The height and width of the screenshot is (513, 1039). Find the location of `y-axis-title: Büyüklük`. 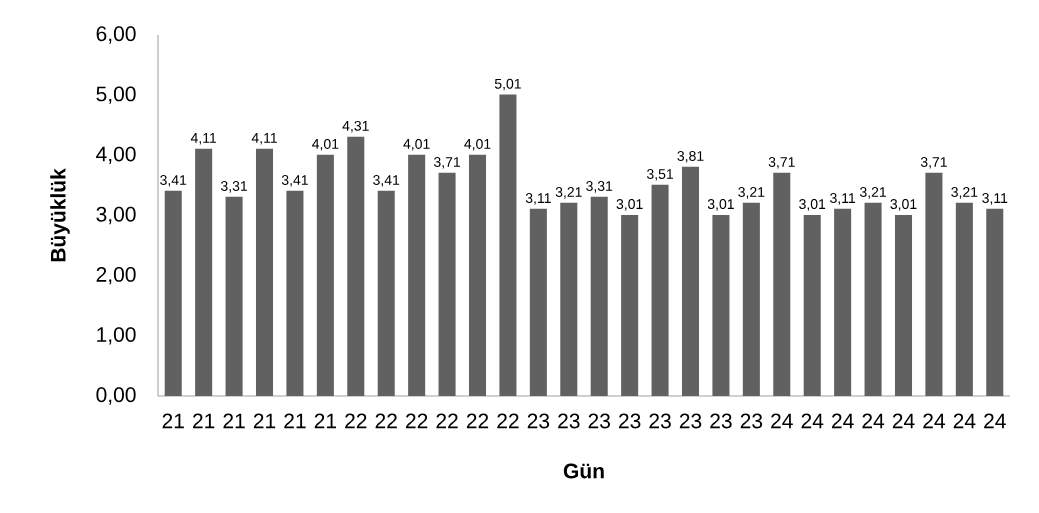

y-axis-title: Büyüklük is located at coordinates (60, 215).